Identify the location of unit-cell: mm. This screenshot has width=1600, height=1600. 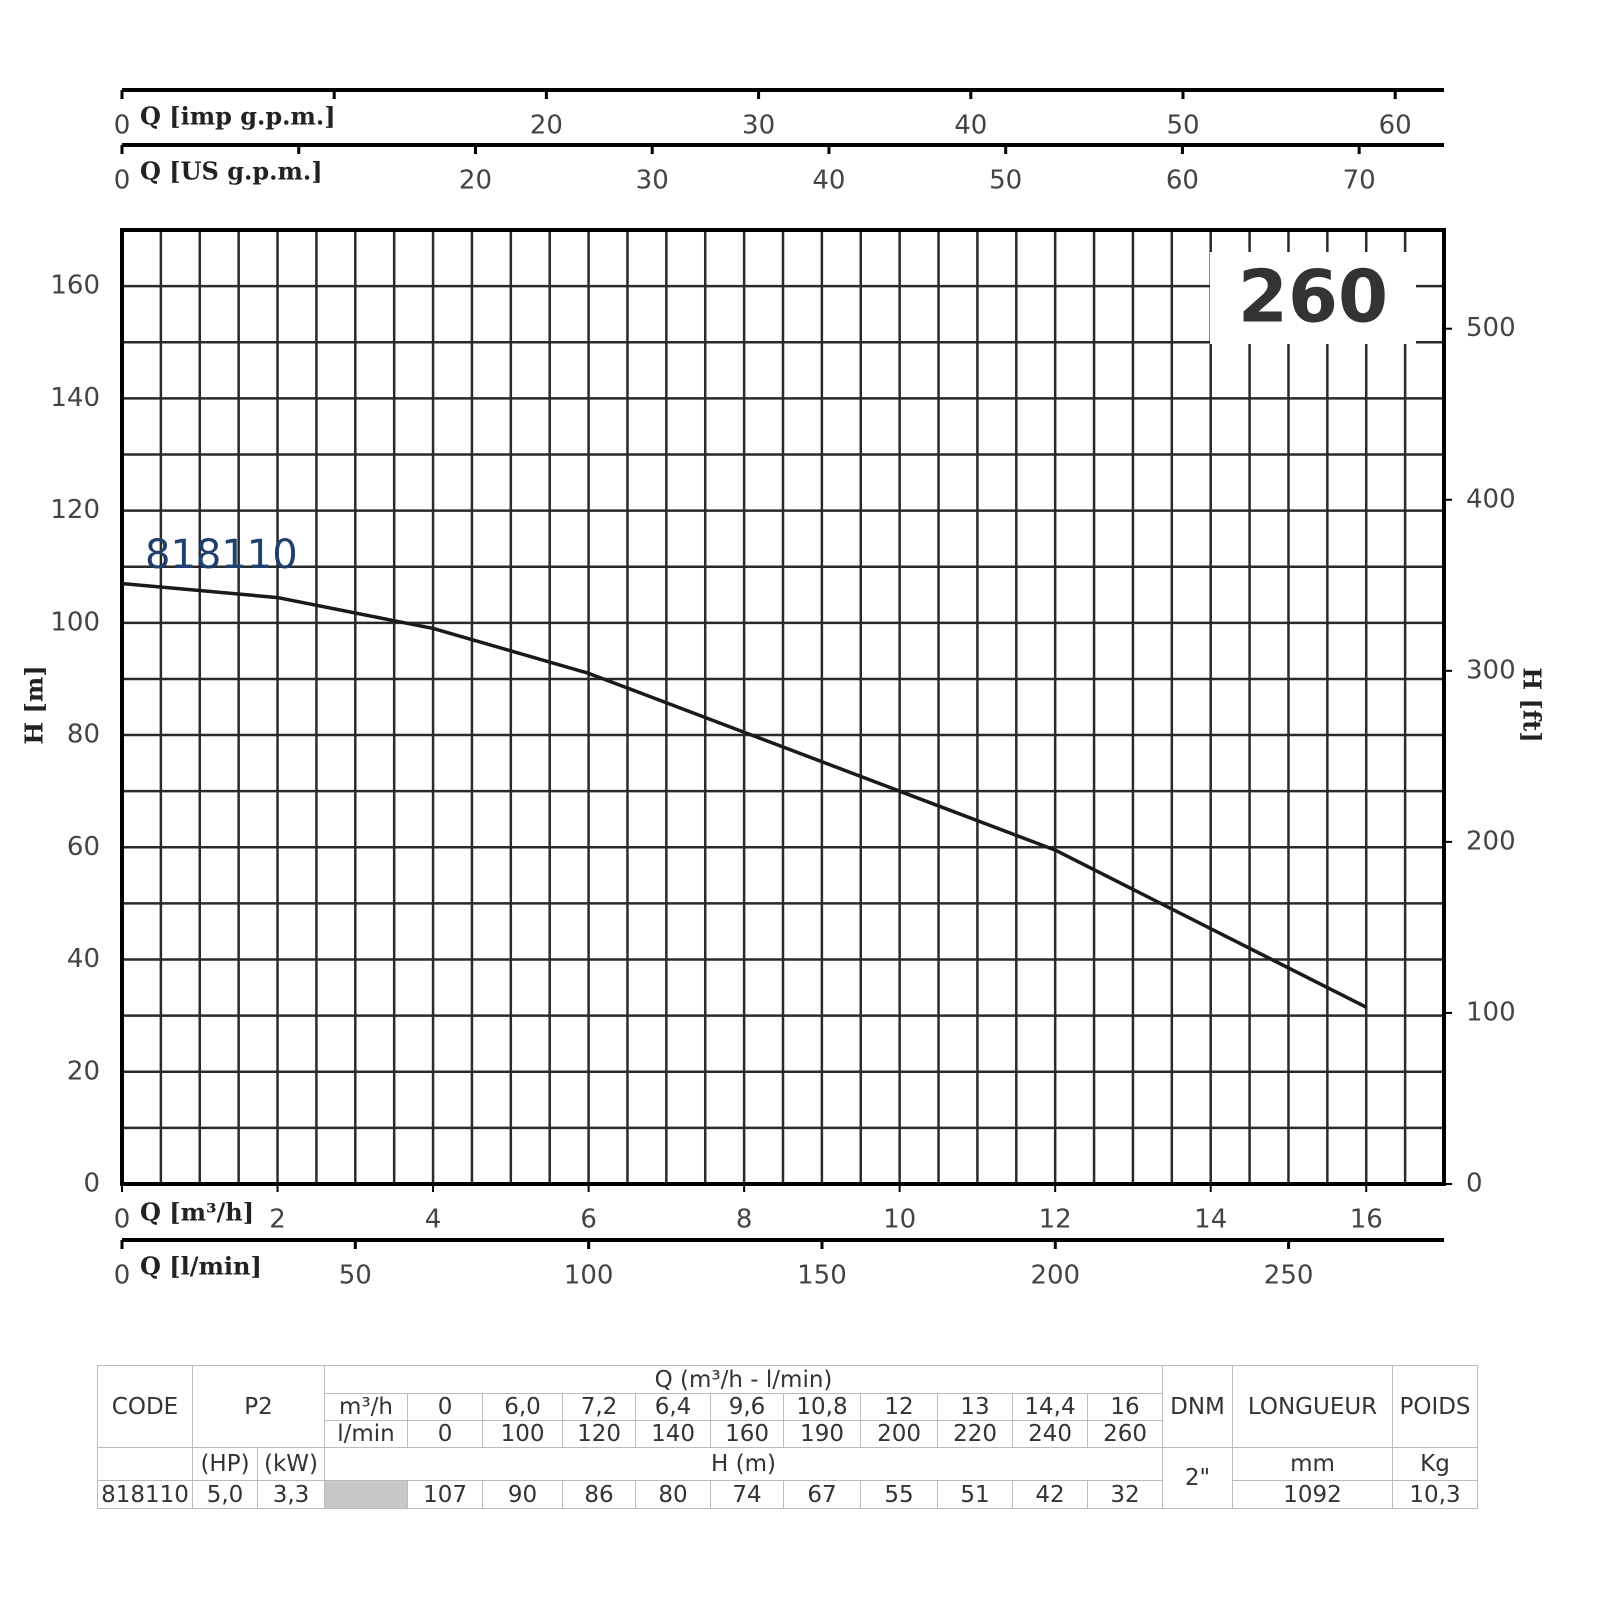
(1313, 1464).